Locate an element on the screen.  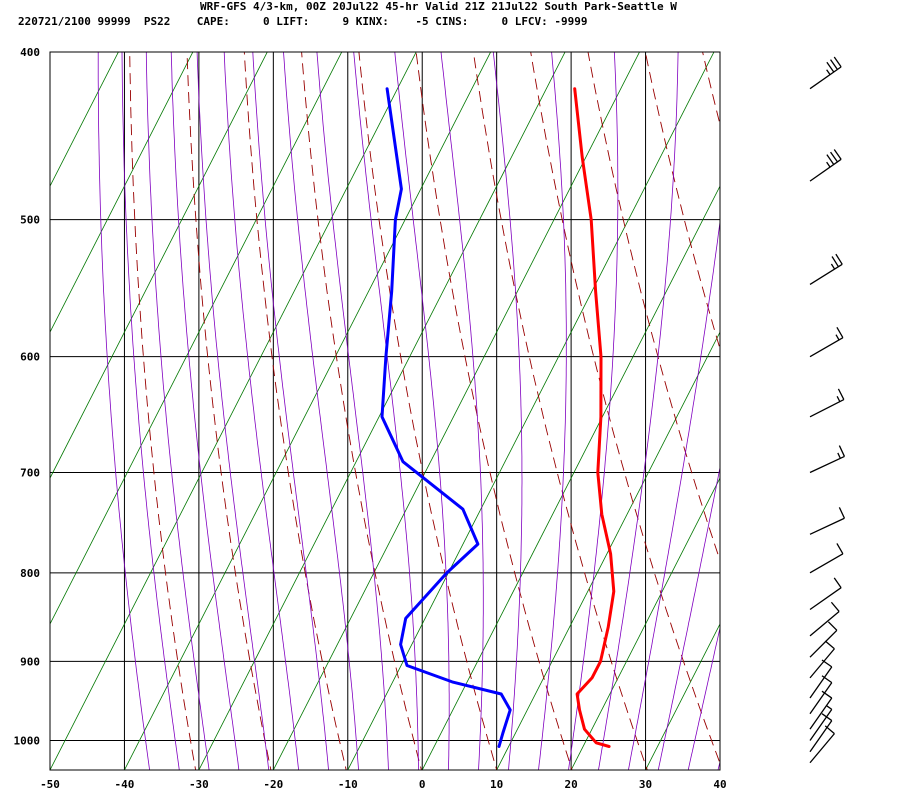
temperature-tick-label: 30 is located at coordinates (645, 784).